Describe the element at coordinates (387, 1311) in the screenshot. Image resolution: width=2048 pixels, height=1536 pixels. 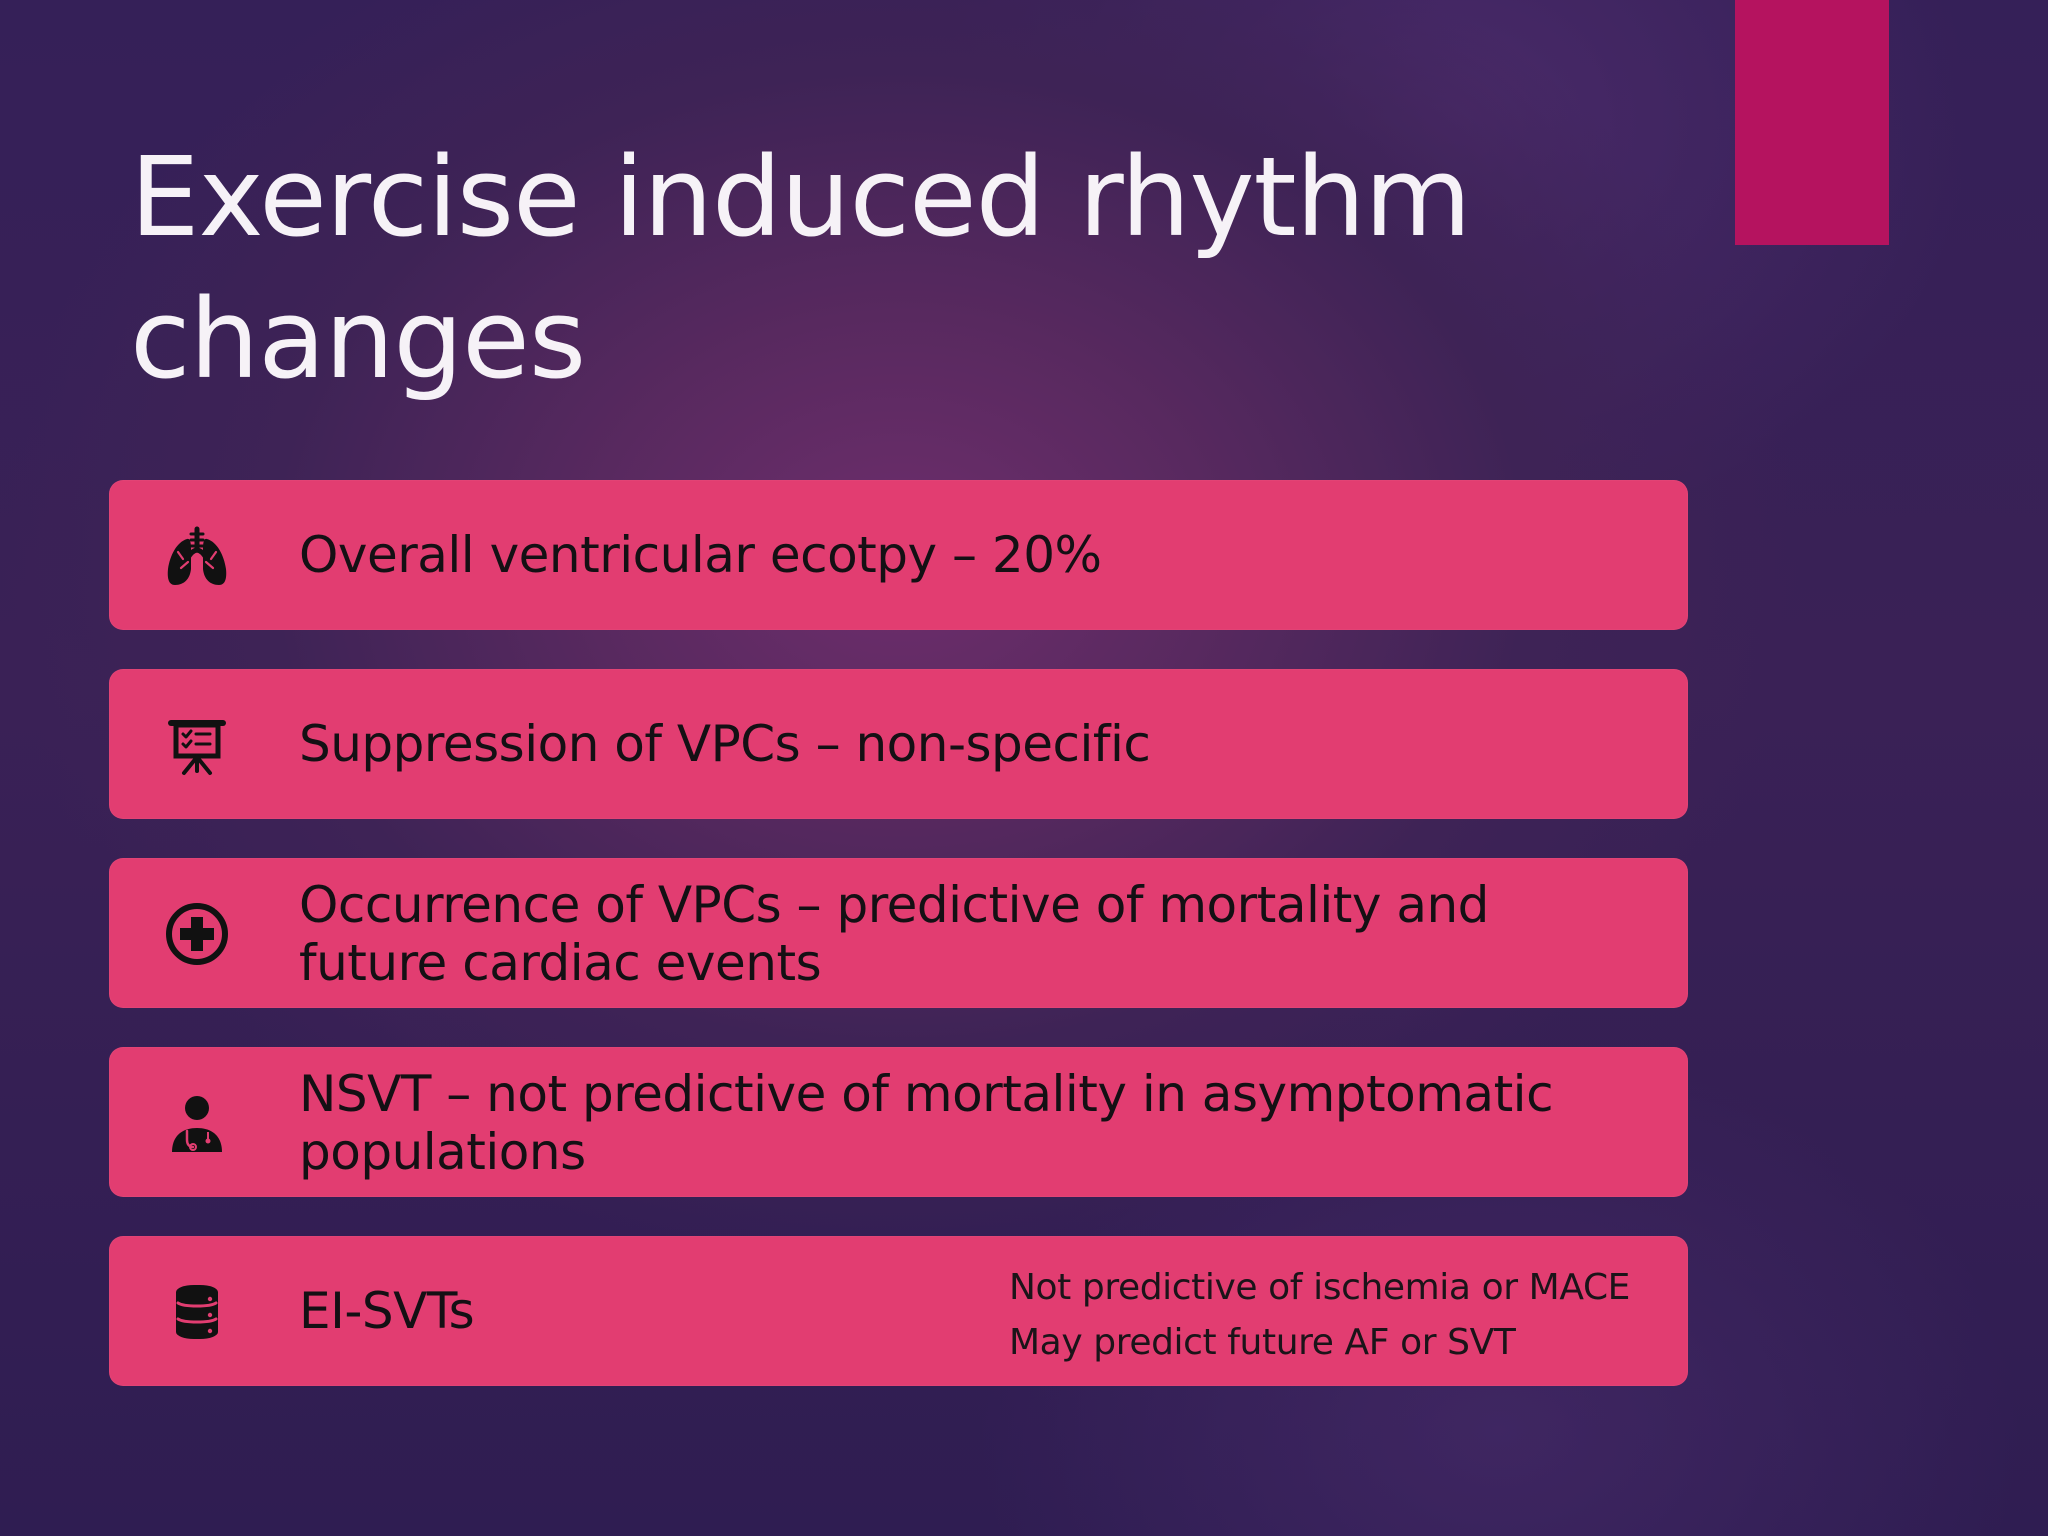
I see `item-text: EI-SVTs` at that location.